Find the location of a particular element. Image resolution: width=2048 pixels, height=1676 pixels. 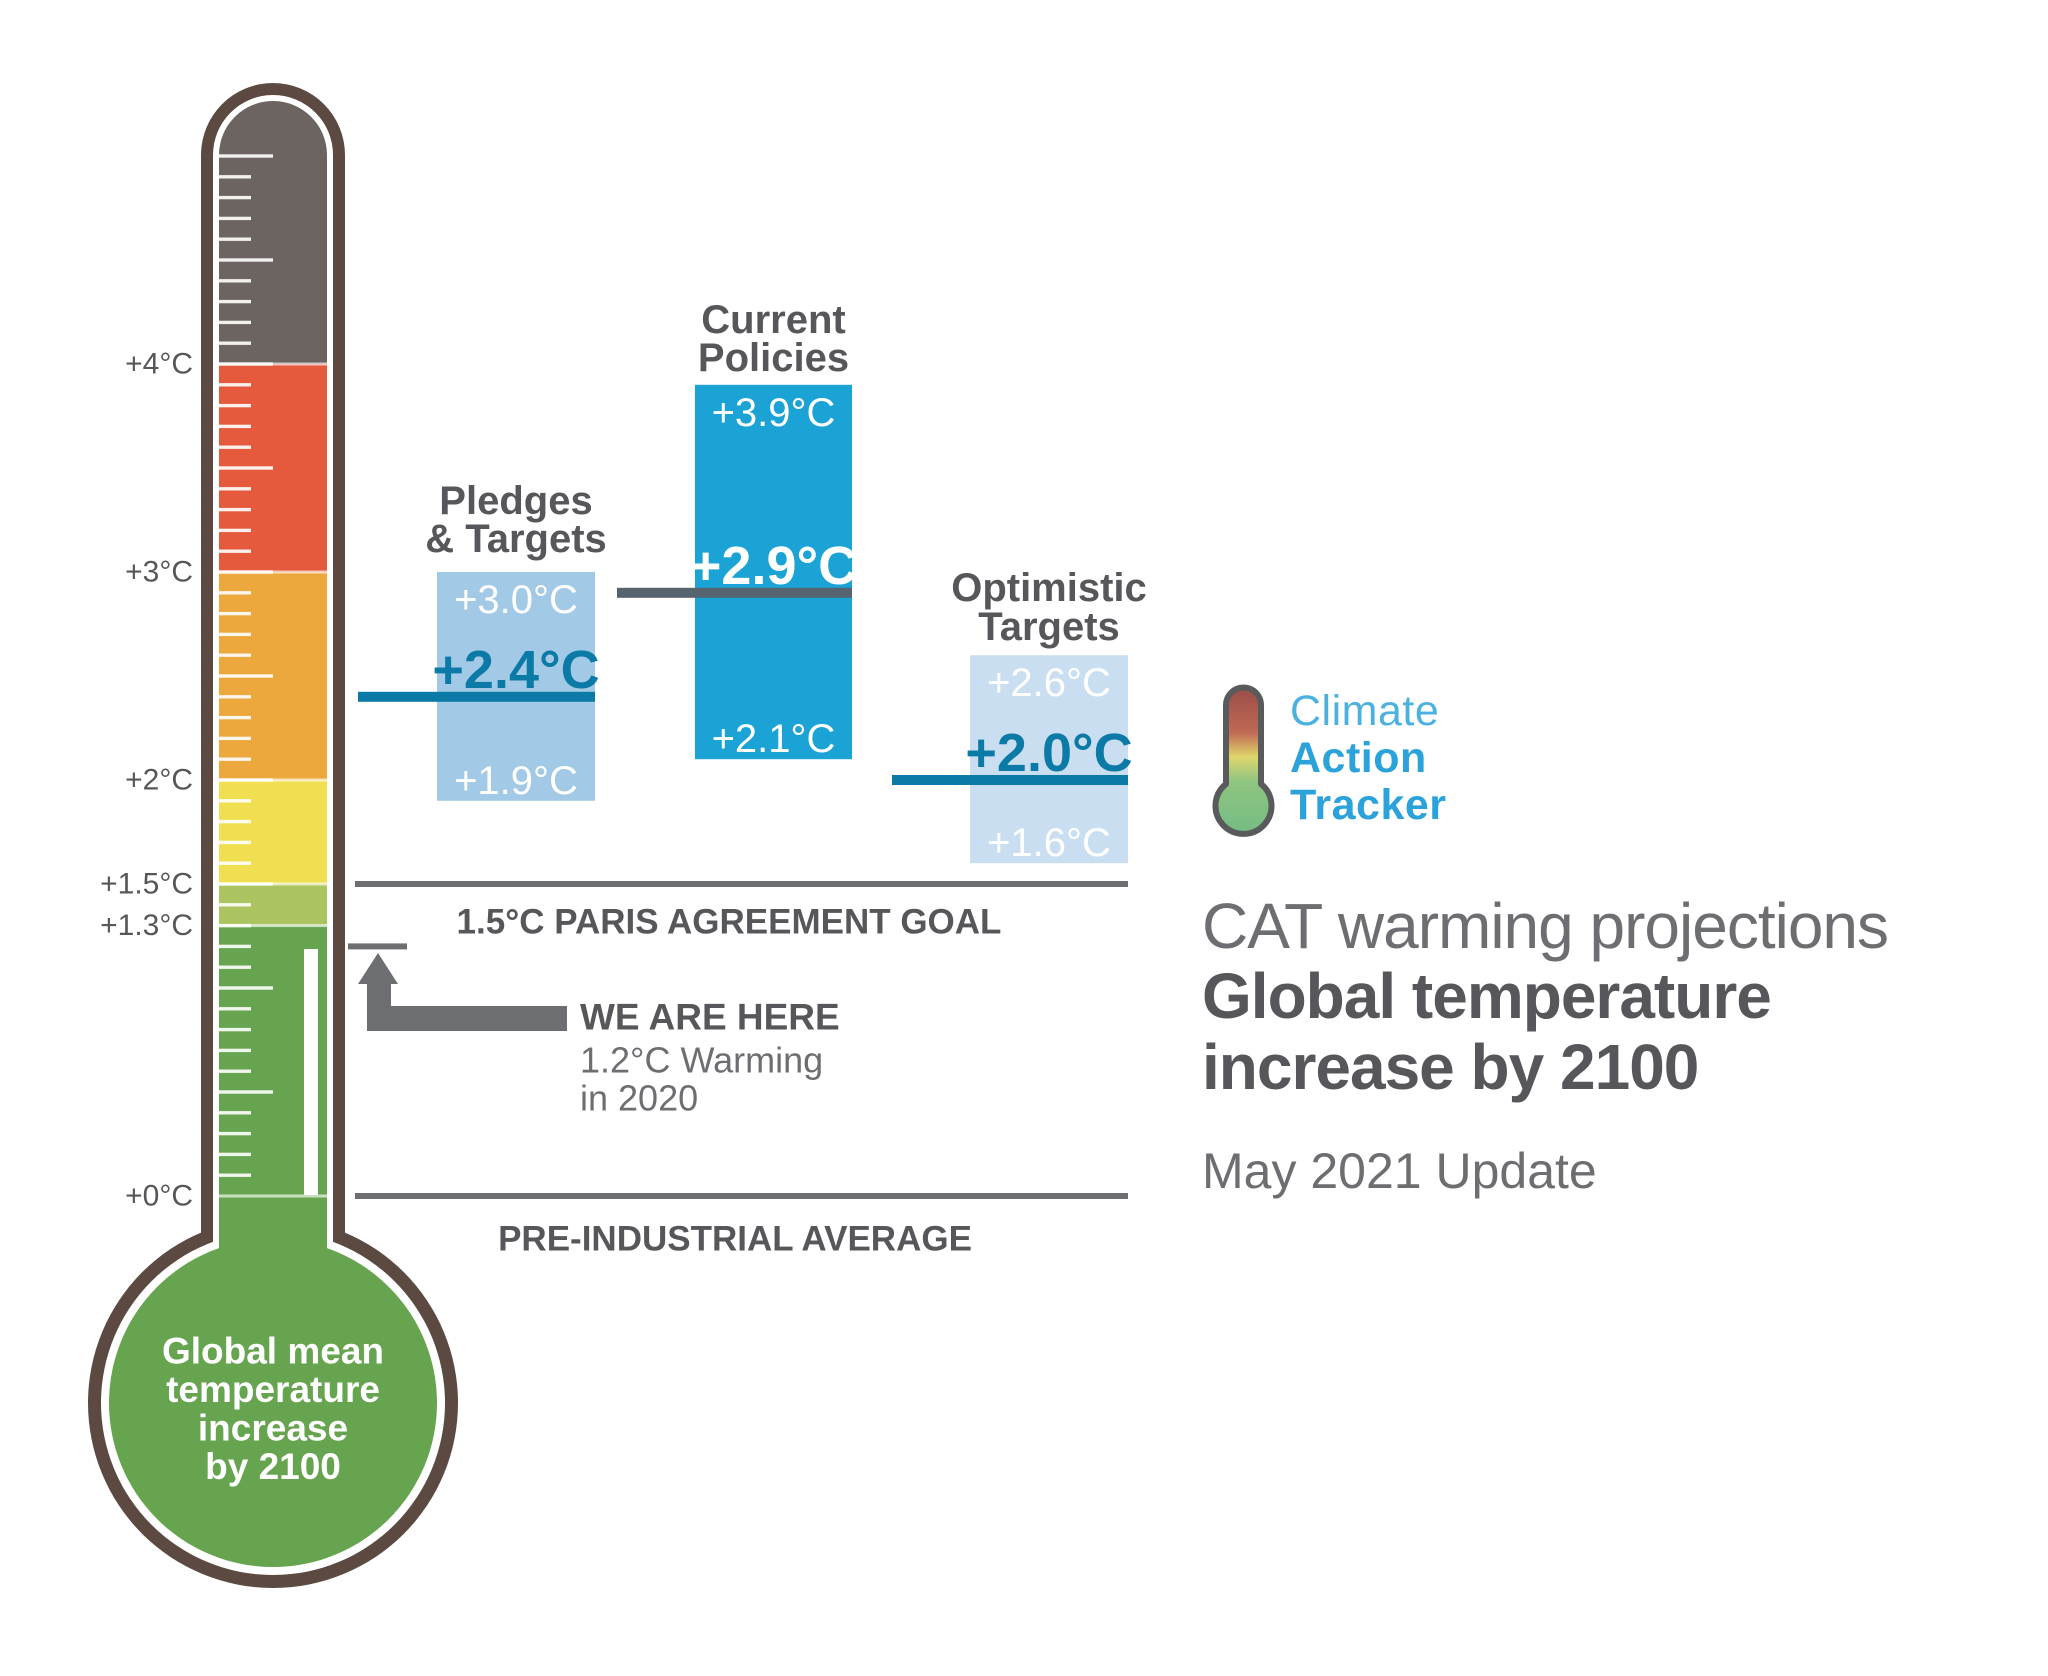

segment-1.5c-to-2c is located at coordinates (273, 832).